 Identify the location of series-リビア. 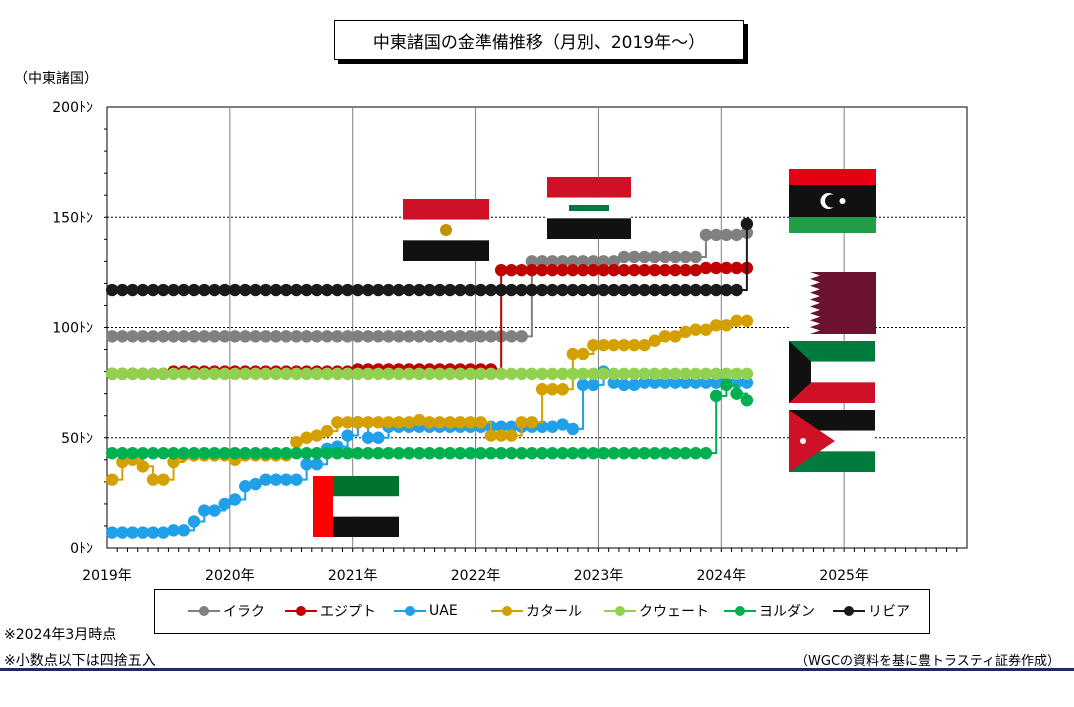
(429, 257).